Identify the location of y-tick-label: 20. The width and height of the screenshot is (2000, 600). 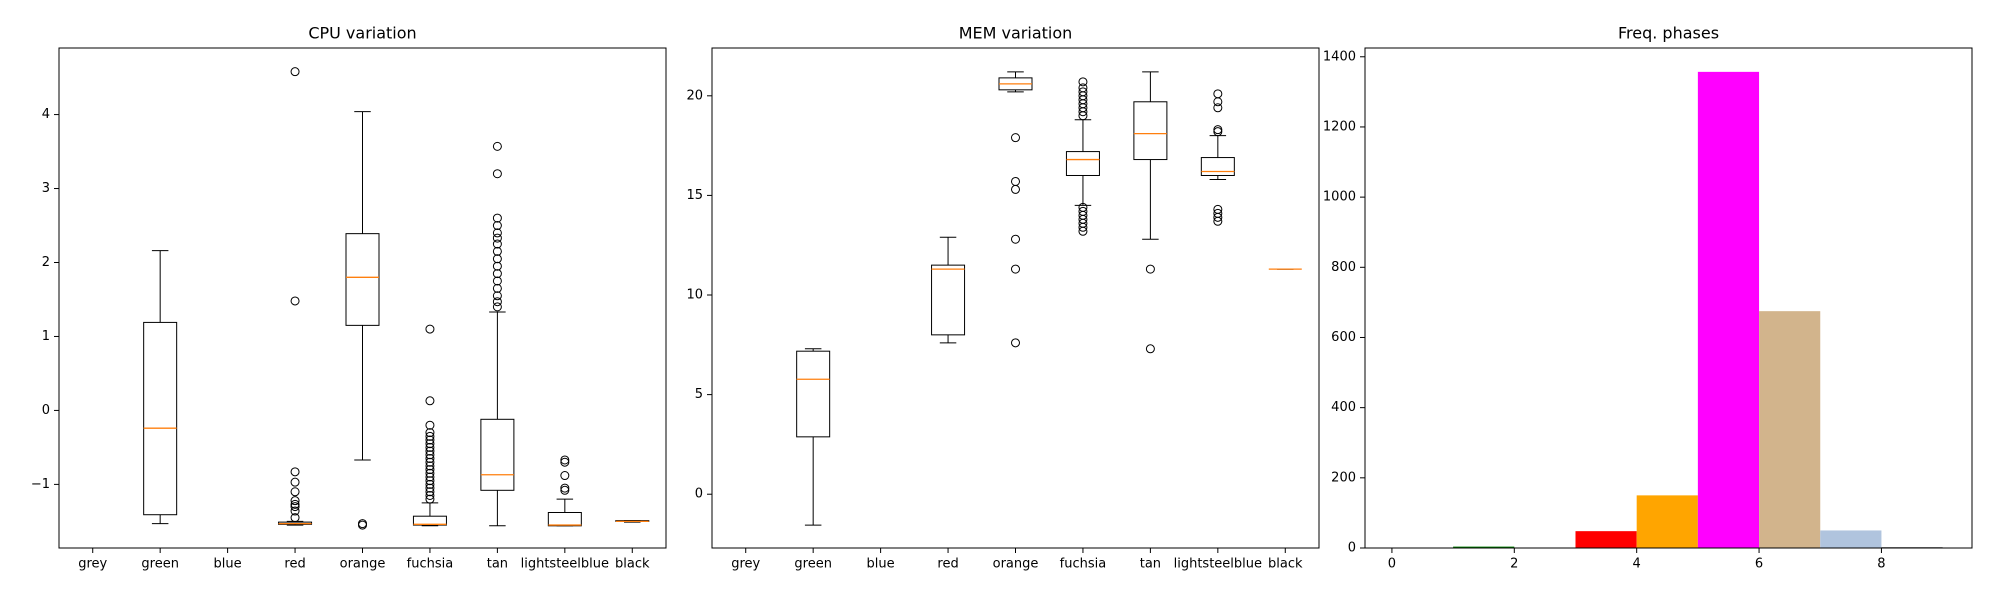
(694, 95).